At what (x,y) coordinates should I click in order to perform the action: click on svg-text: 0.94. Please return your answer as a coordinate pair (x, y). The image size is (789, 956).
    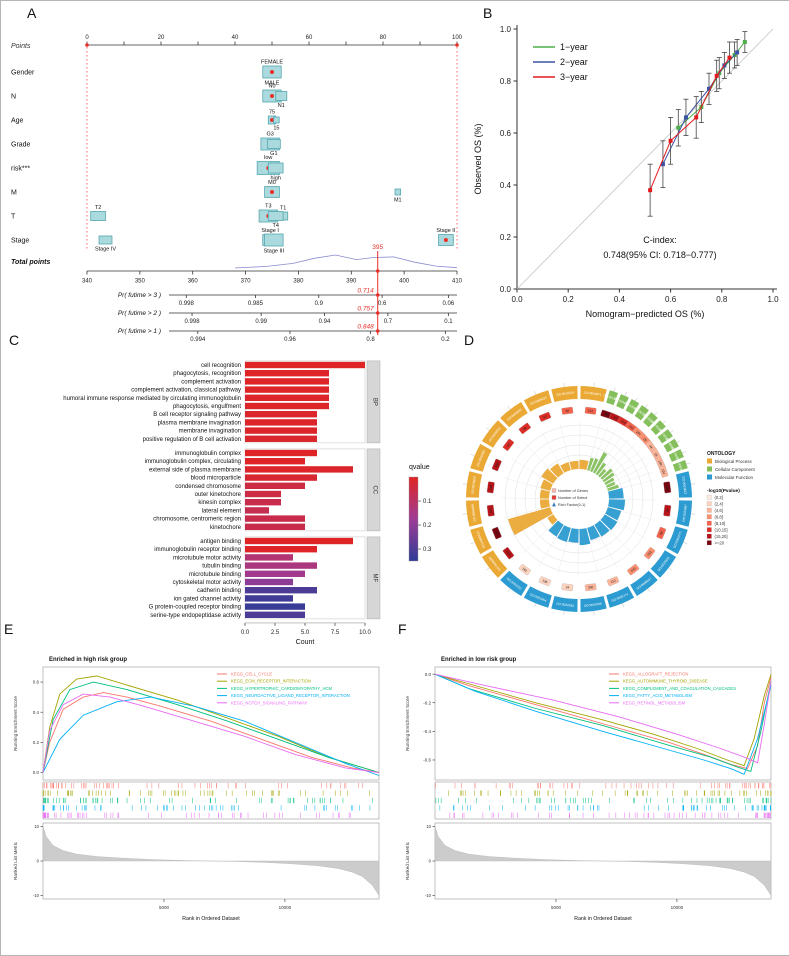
    Looking at the image, I should click on (325, 322).